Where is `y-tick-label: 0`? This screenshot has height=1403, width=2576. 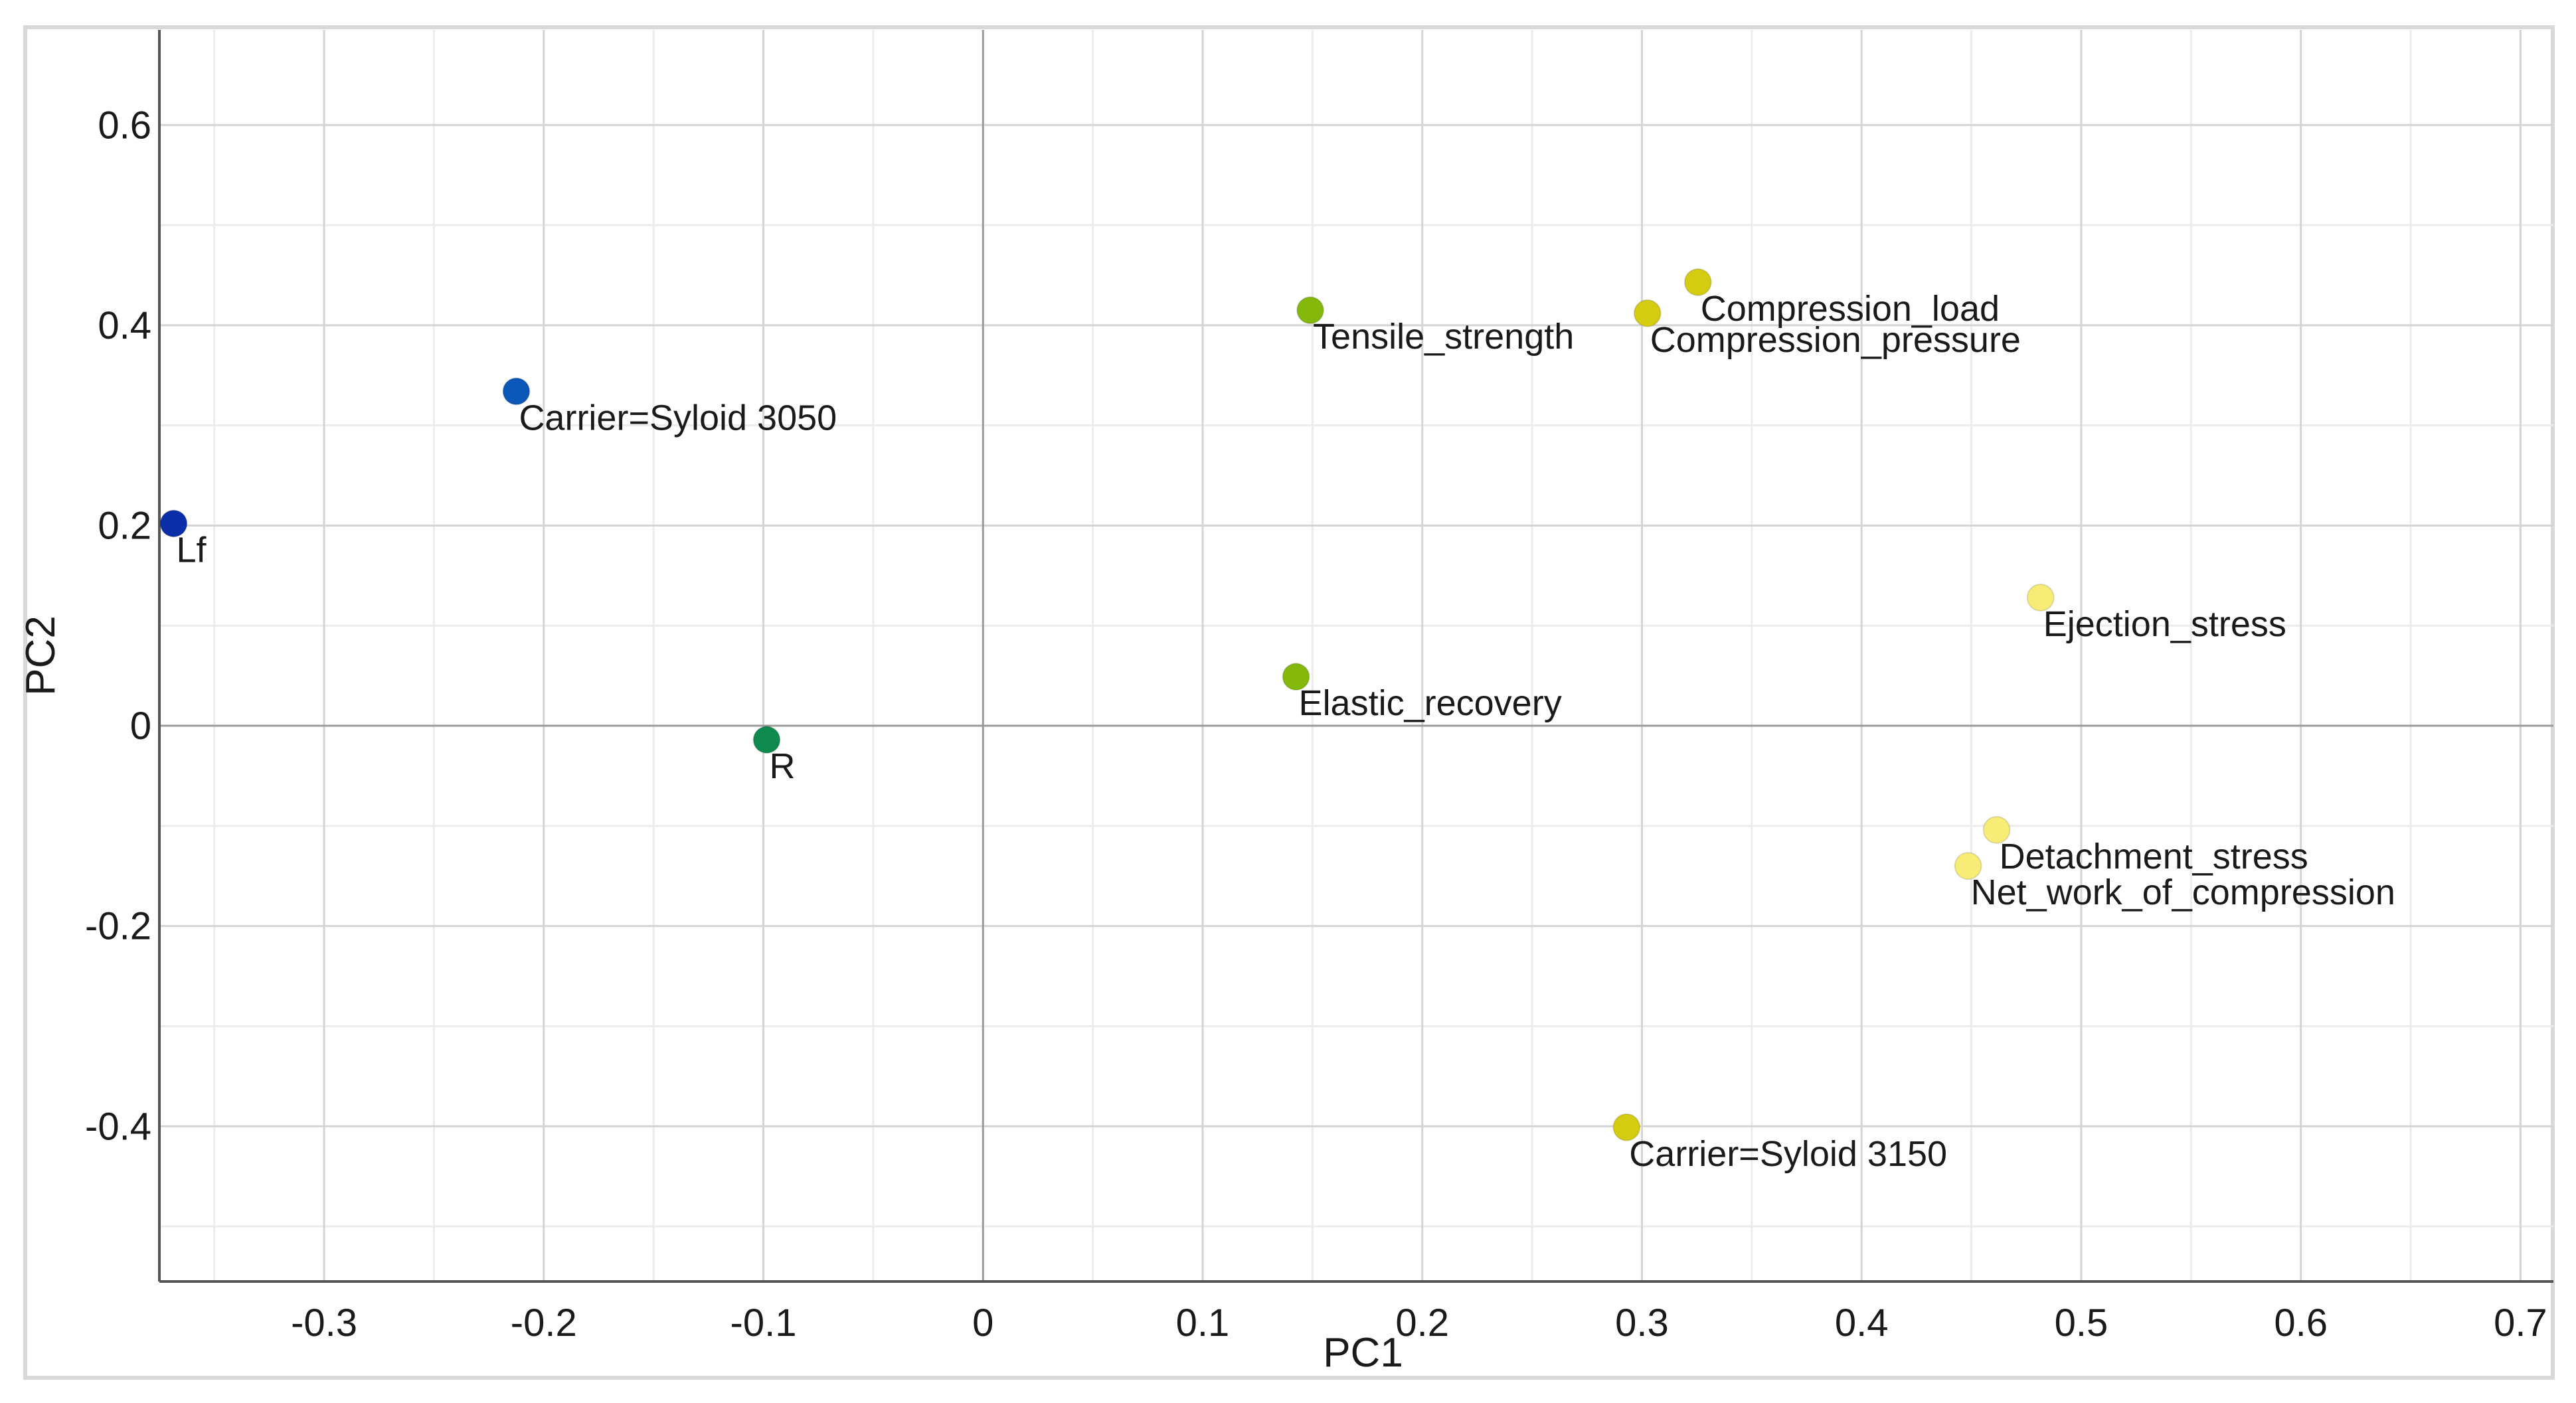 y-tick-label: 0 is located at coordinates (140, 726).